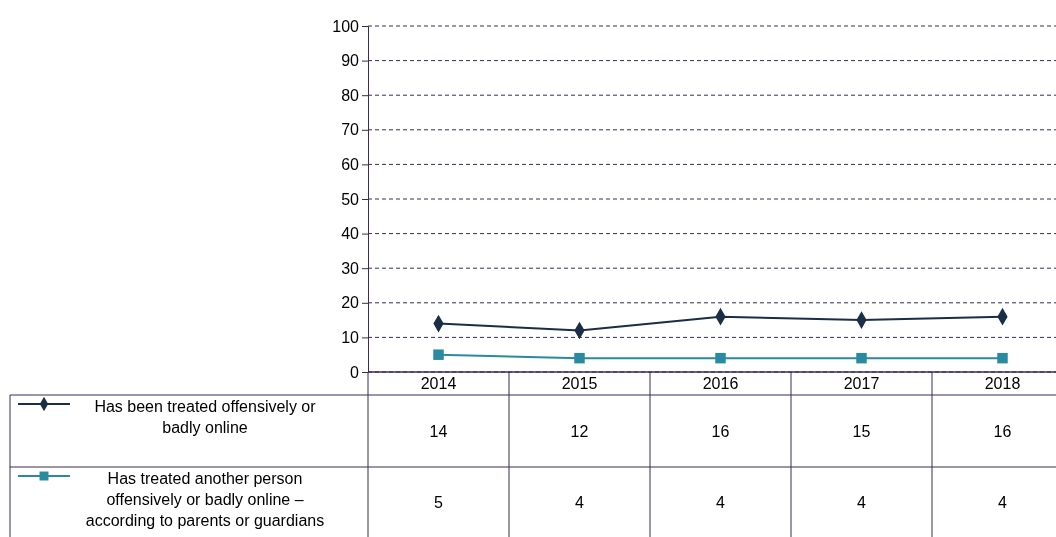 This screenshot has height=537, width=1056. What do you see at coordinates (205, 499) in the screenshot?
I see `legend-label: Has treated another person offensively or badly online – according to parents or guardians` at bounding box center [205, 499].